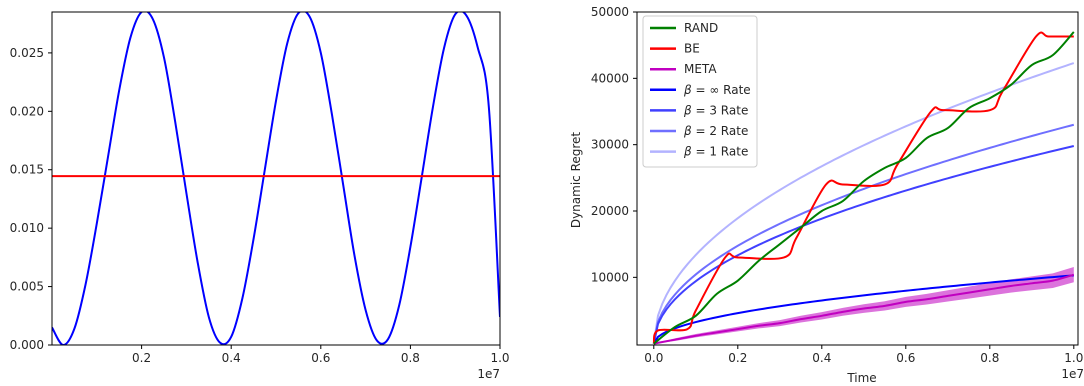 Image resolution: width=1084 pixels, height=386 pixels. Describe the element at coordinates (700, 69) in the screenshot. I see `legend-entry: META` at that location.